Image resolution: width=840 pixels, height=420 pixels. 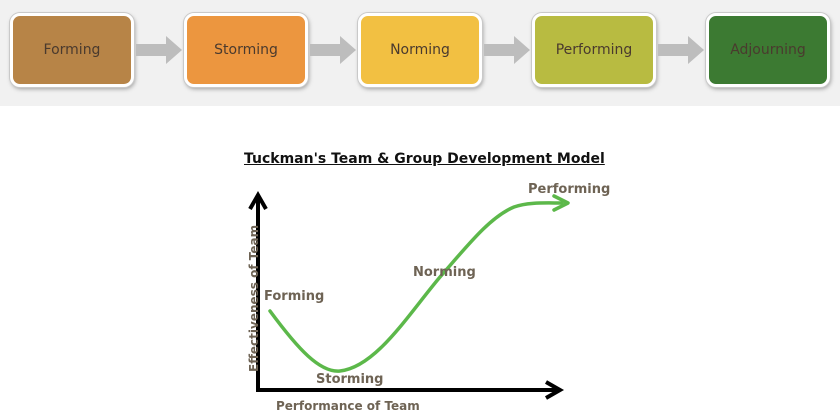 What do you see at coordinates (348, 406) in the screenshot?
I see `x-axis-label: Performance of Team` at bounding box center [348, 406].